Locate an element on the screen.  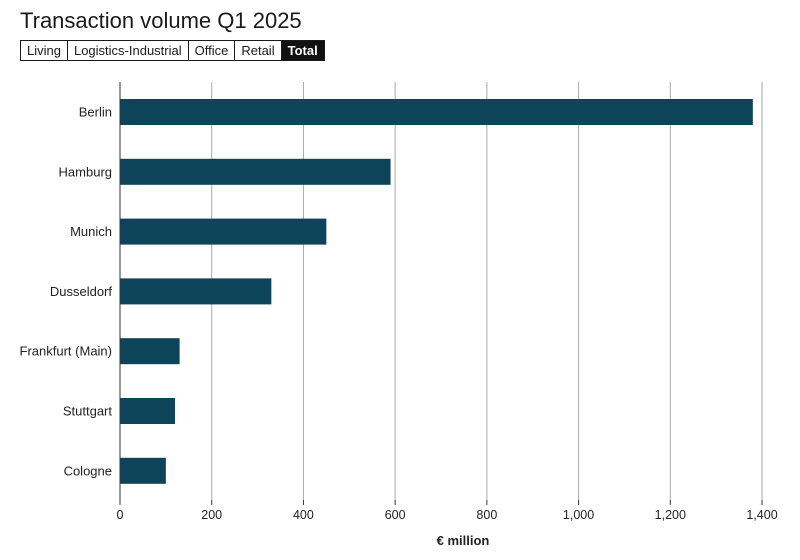
x-axis-label: € million is located at coordinates (463, 540).